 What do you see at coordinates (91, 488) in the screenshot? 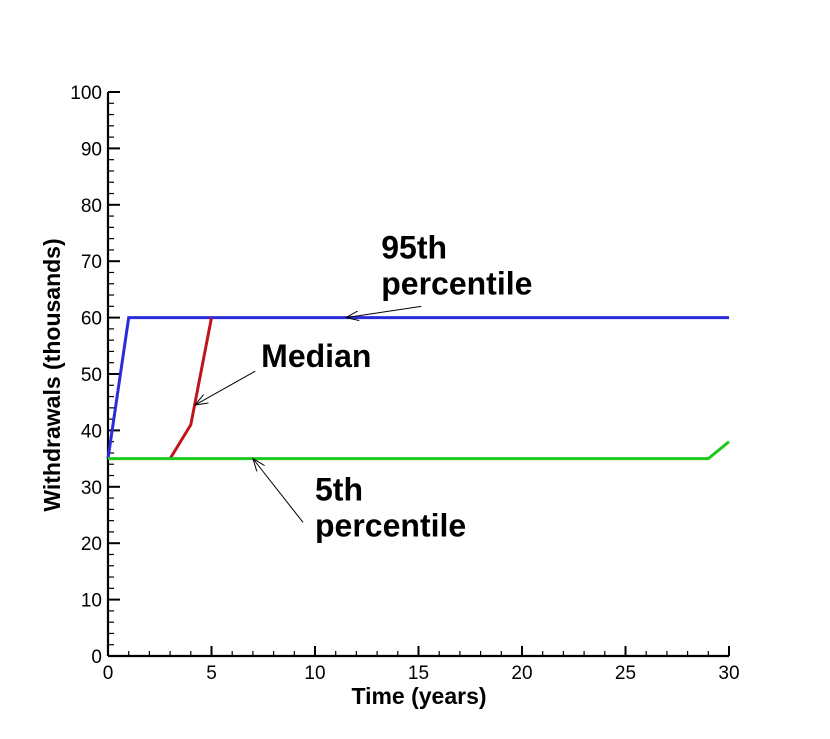
I see `y-tick-label: 30` at bounding box center [91, 488].